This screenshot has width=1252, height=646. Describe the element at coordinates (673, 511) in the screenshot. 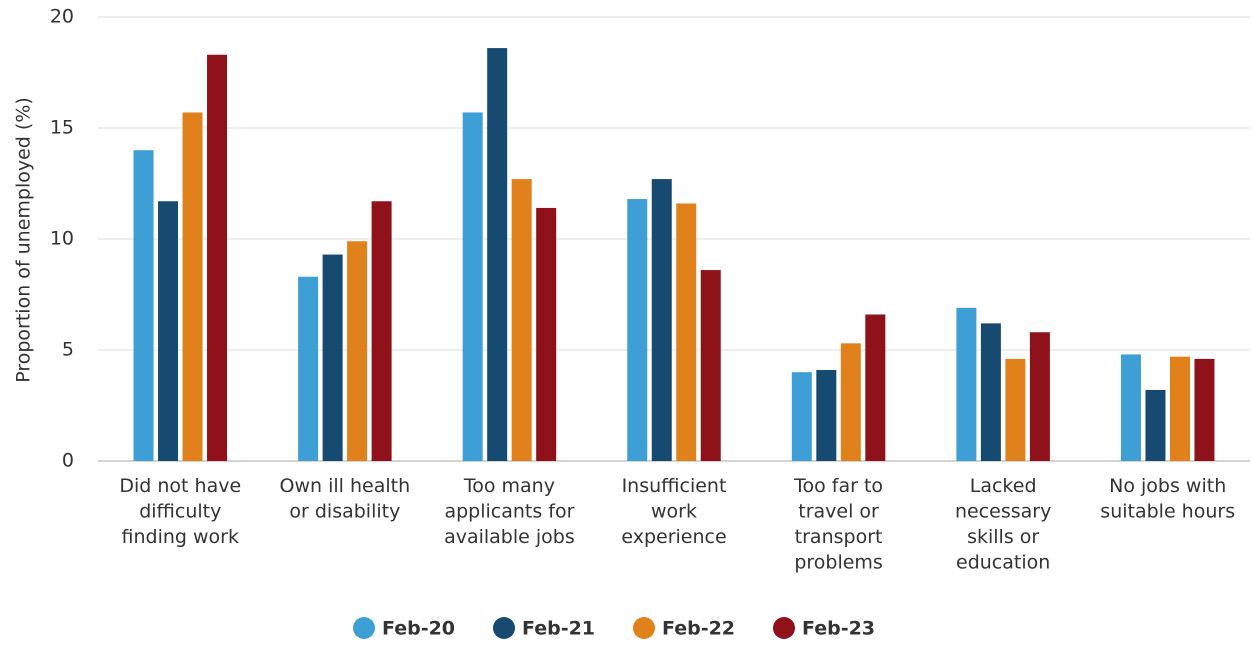

I see `x-tick-label: Insufficient work experience` at that location.